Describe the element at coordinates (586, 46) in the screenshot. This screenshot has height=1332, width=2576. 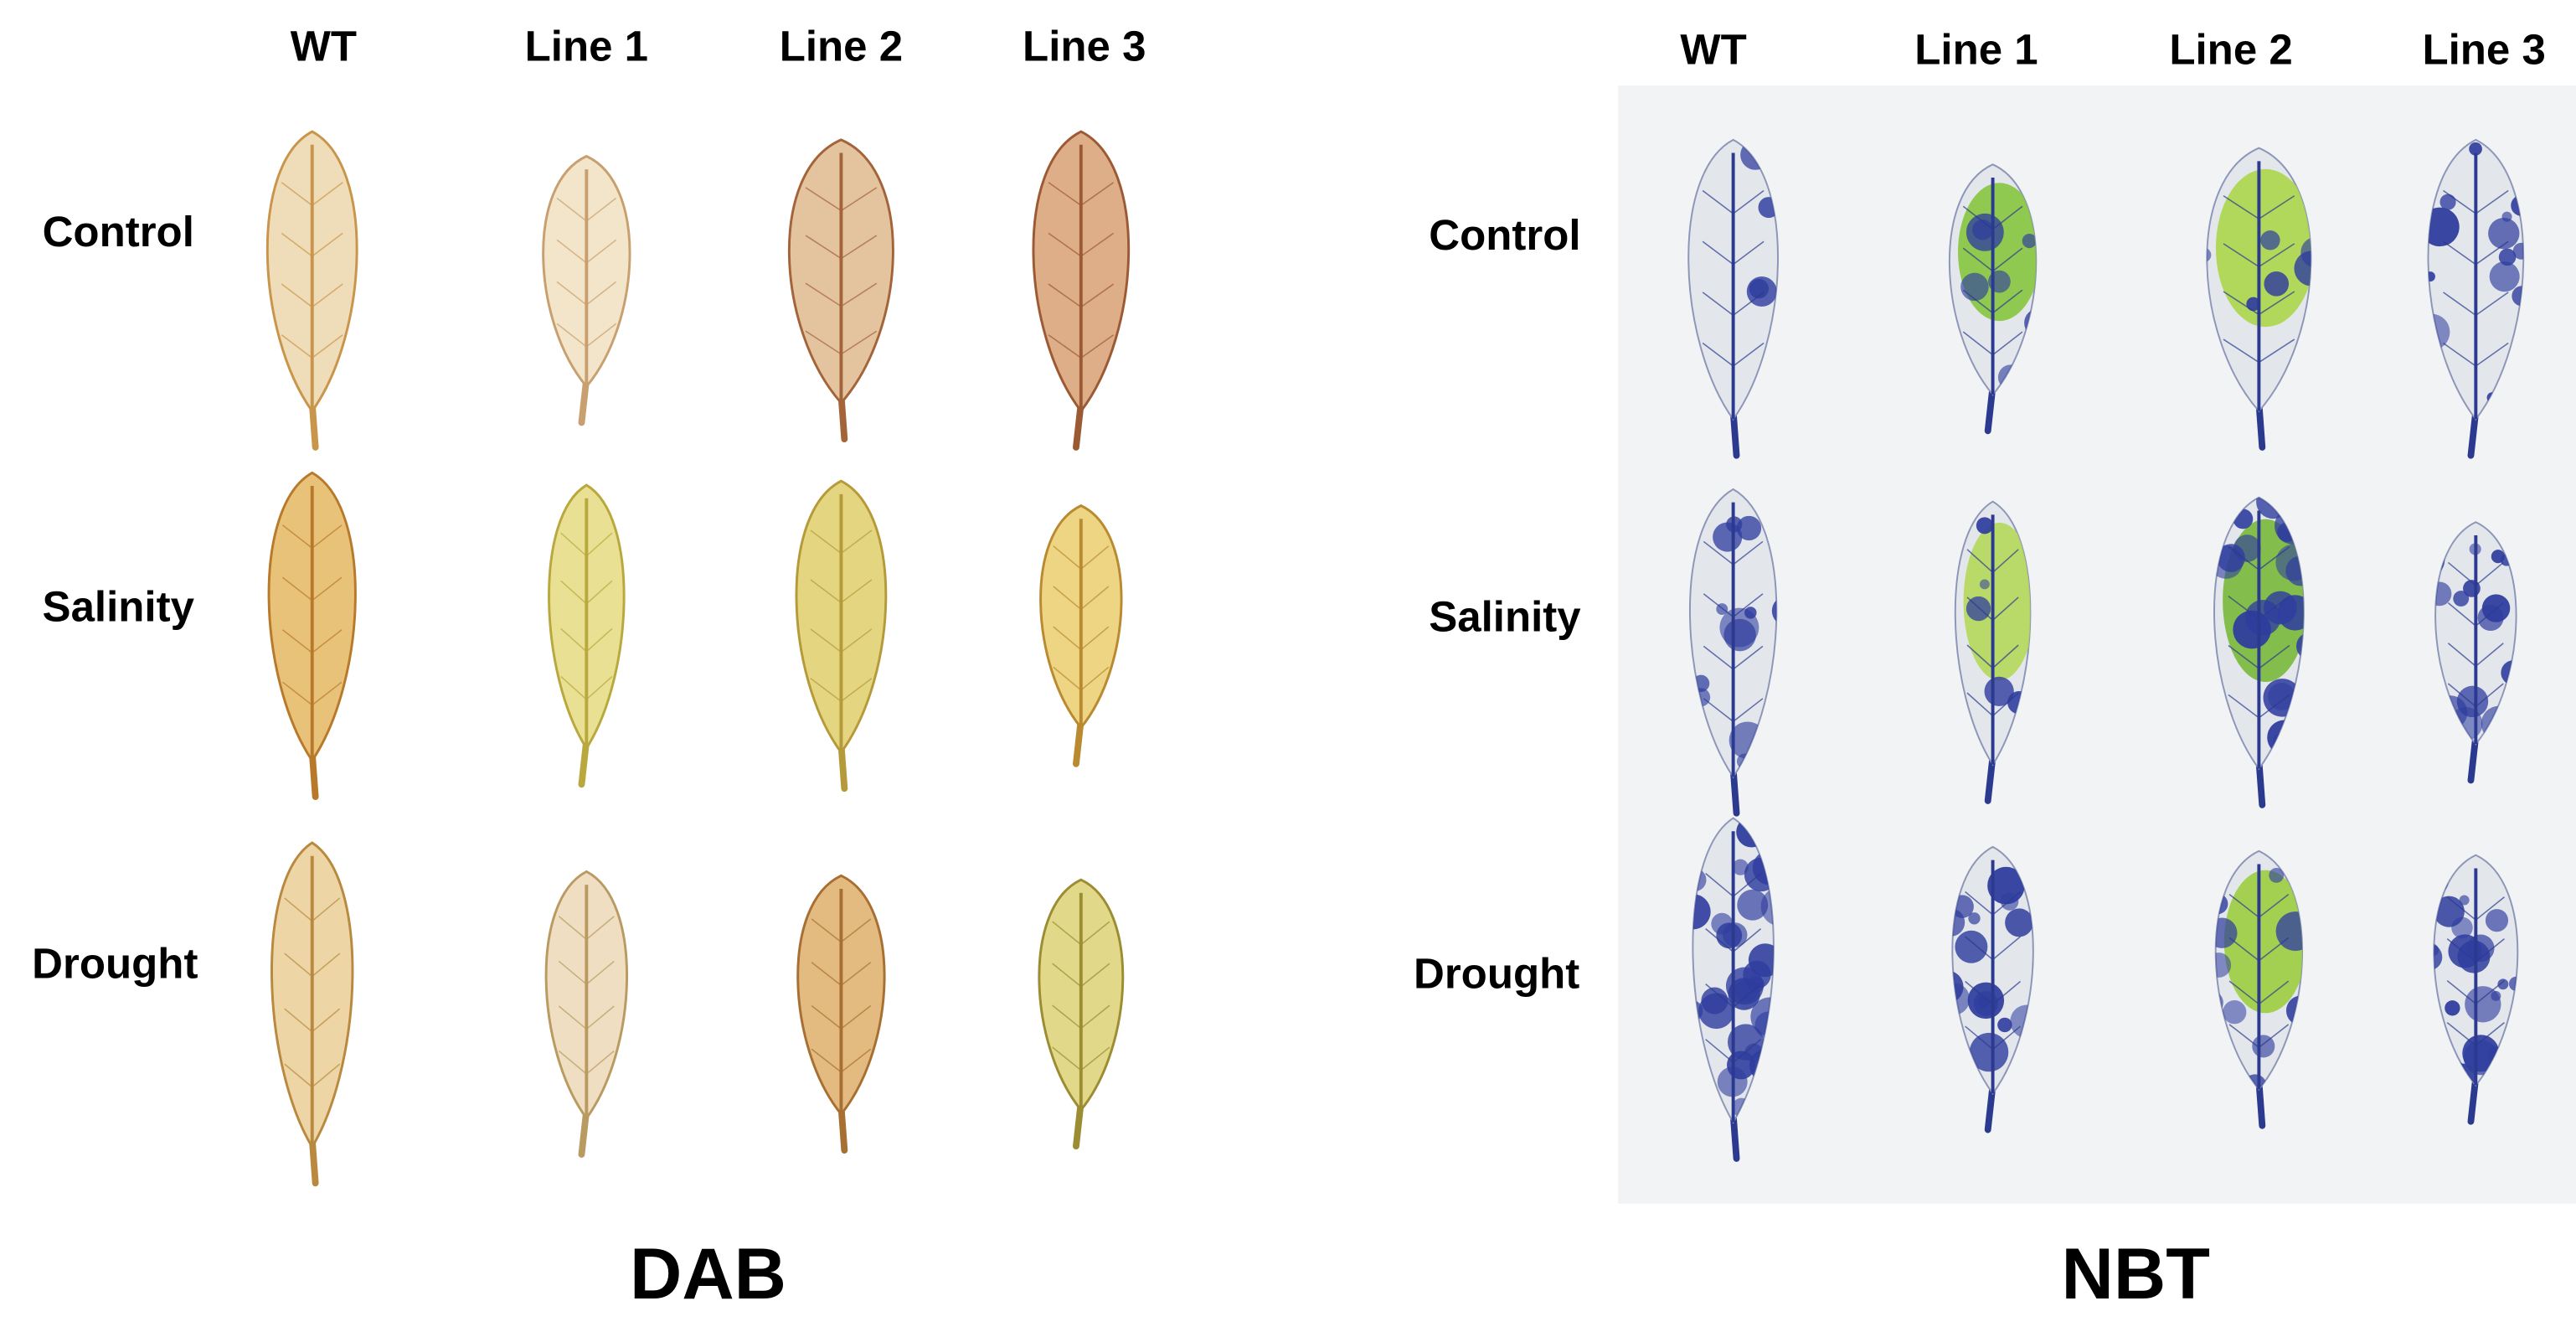
I see `column-label: Line 1` at that location.